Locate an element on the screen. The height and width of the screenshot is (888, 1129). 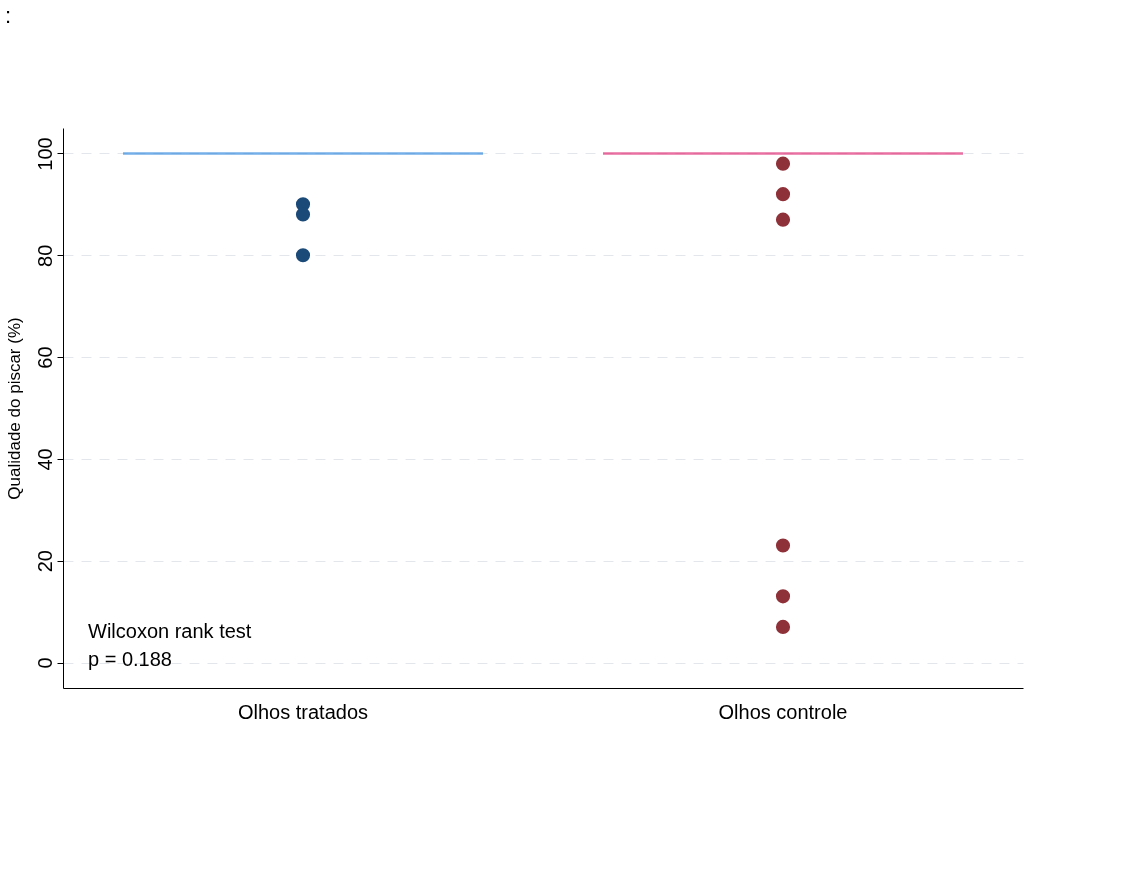
y-axis-title: Qualidade do piscar (%) is located at coordinates (14, 408).